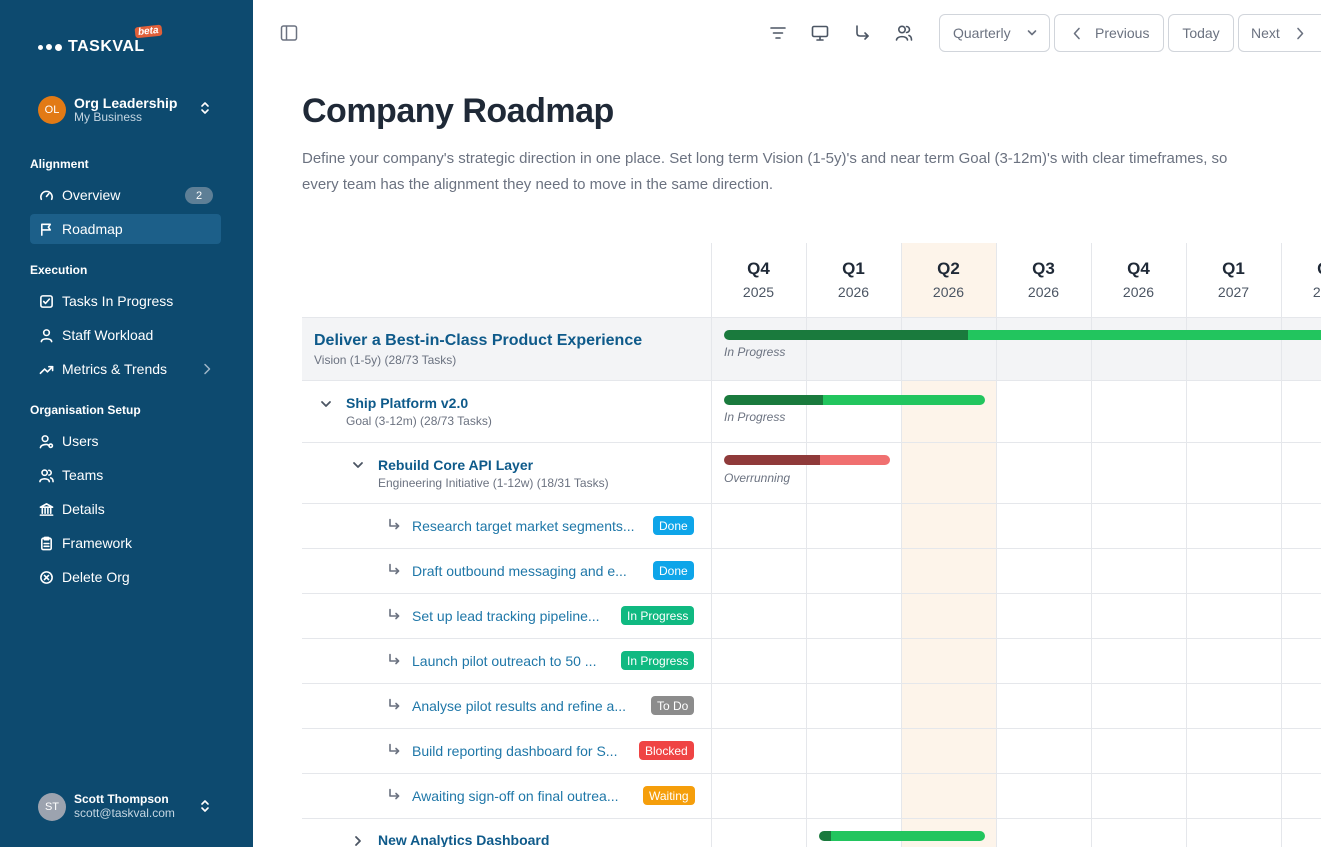  Describe the element at coordinates (125, 475) in the screenshot. I see `sidebar-item-teams: Teams` at that location.